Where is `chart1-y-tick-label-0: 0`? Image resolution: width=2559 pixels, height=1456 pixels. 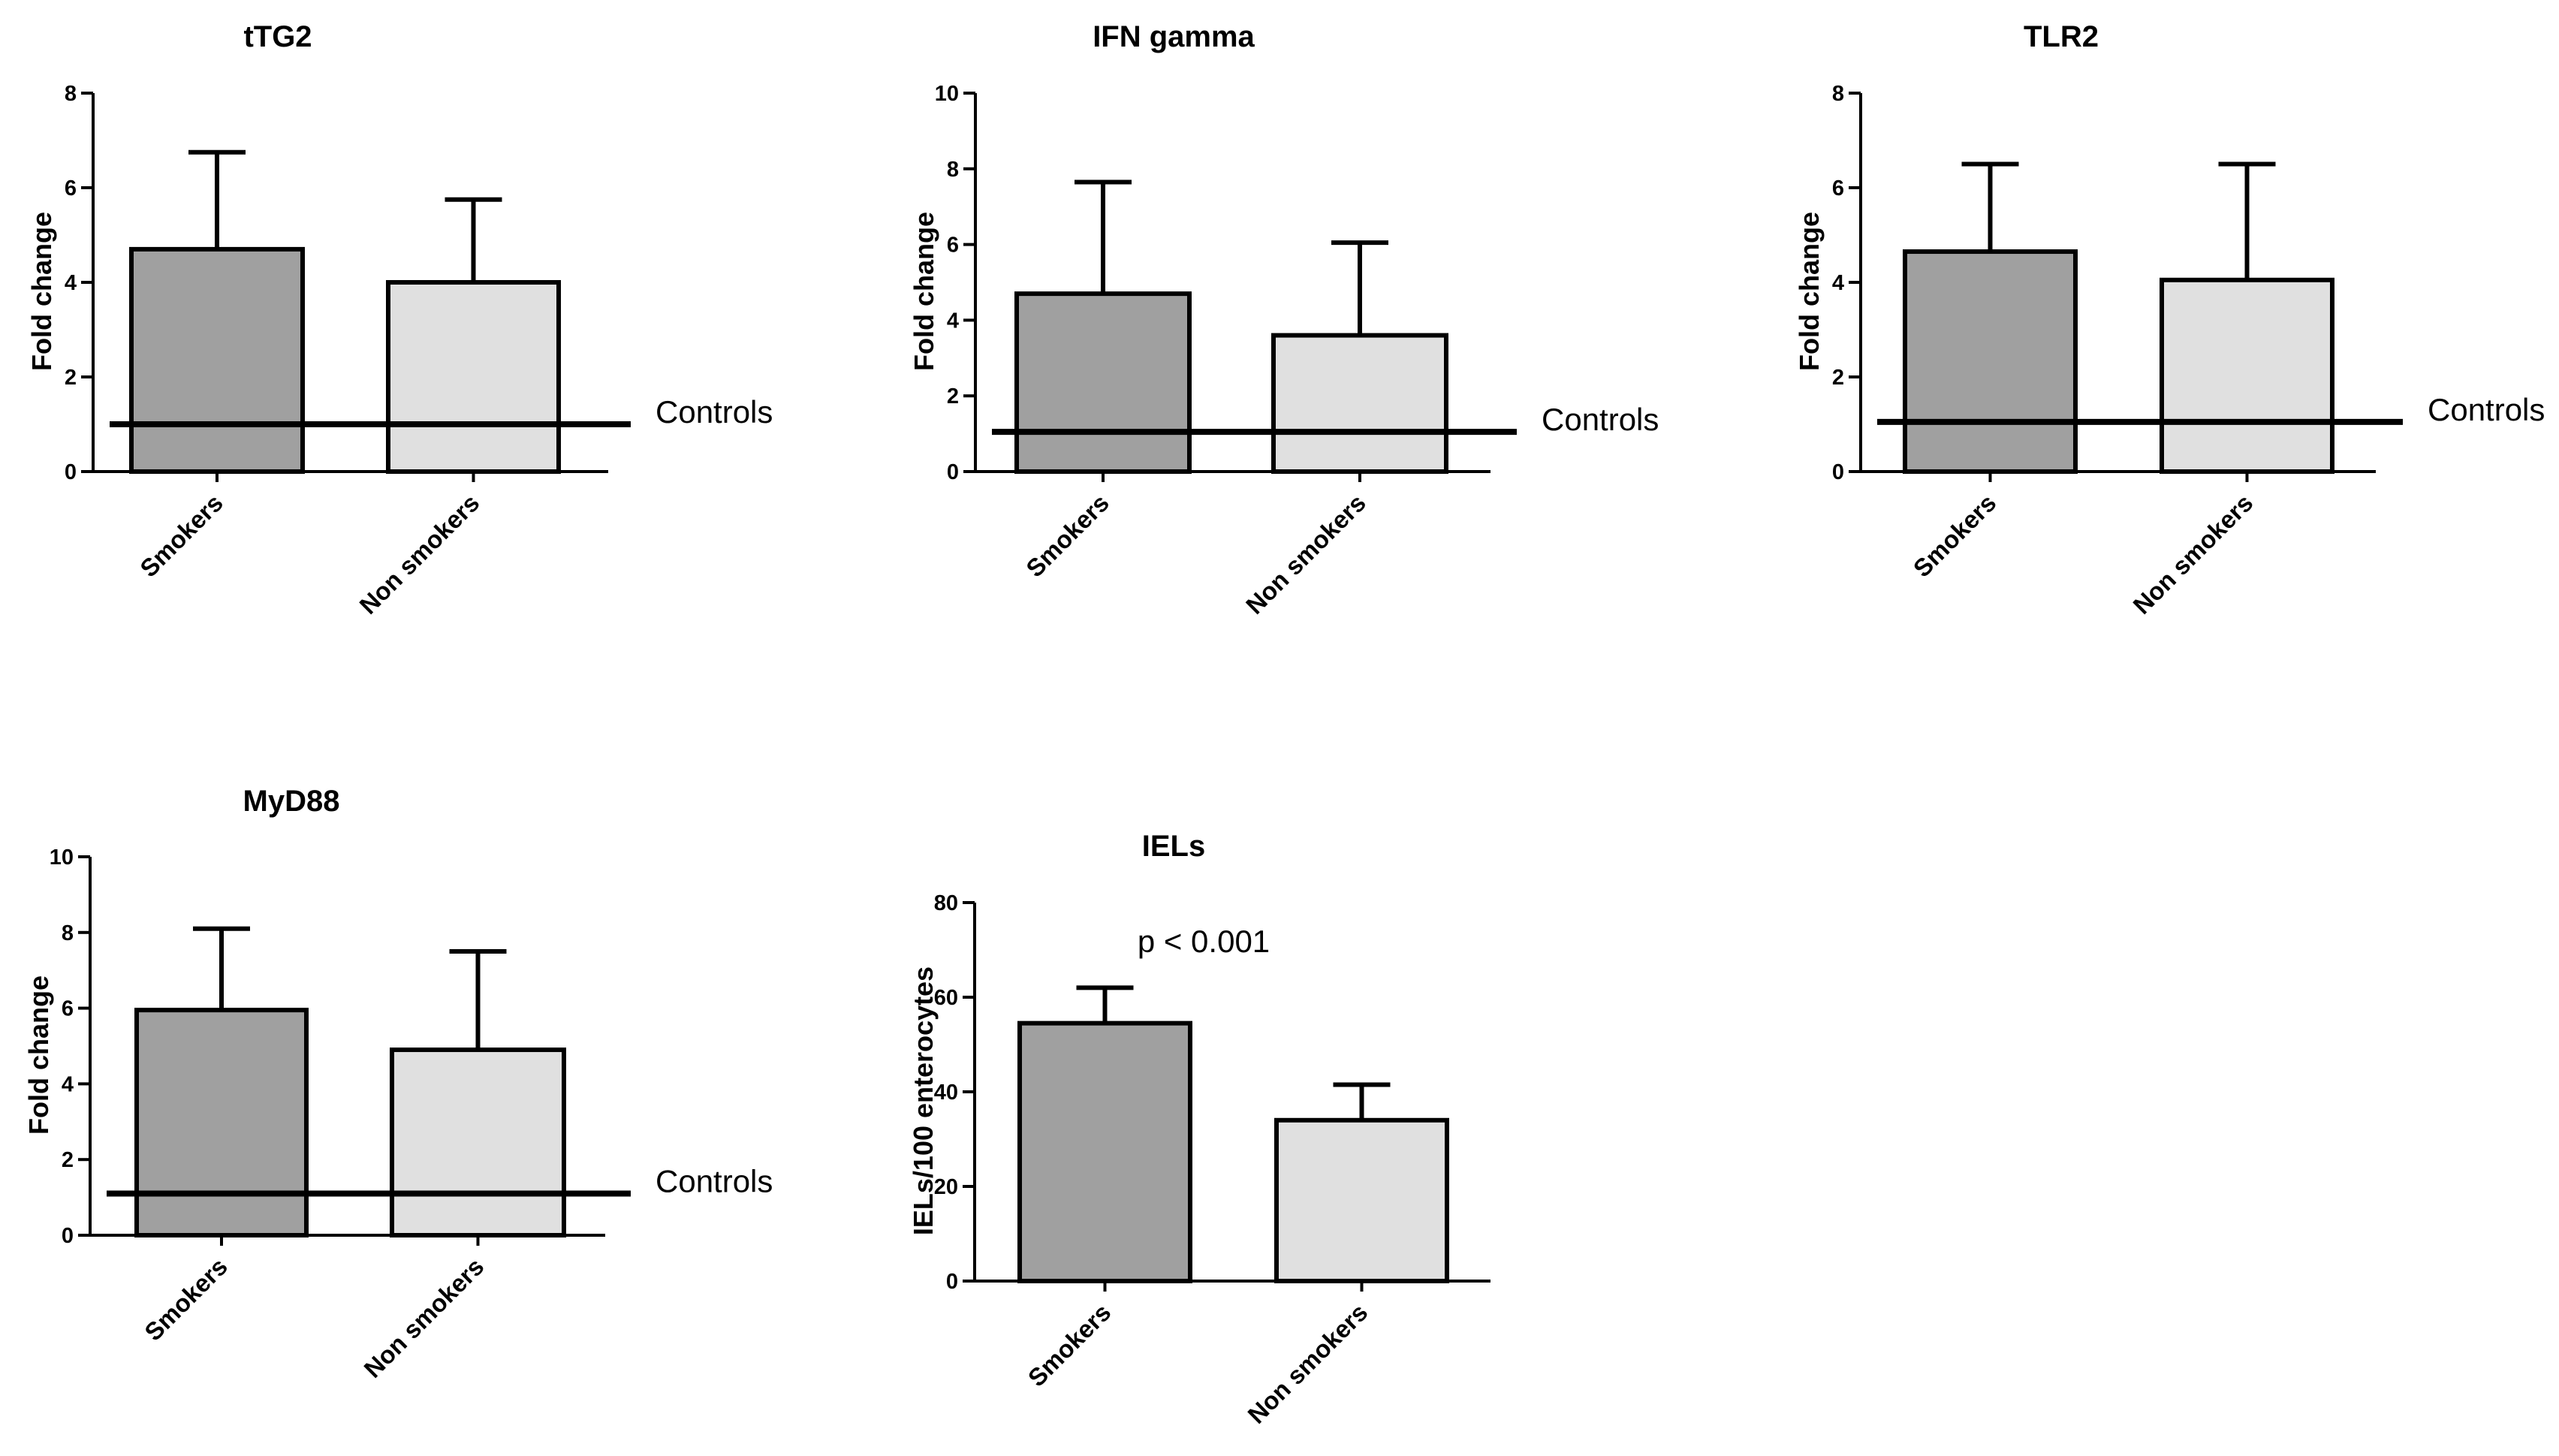
chart1-y-tick-label-0: 0 is located at coordinates (71, 472).